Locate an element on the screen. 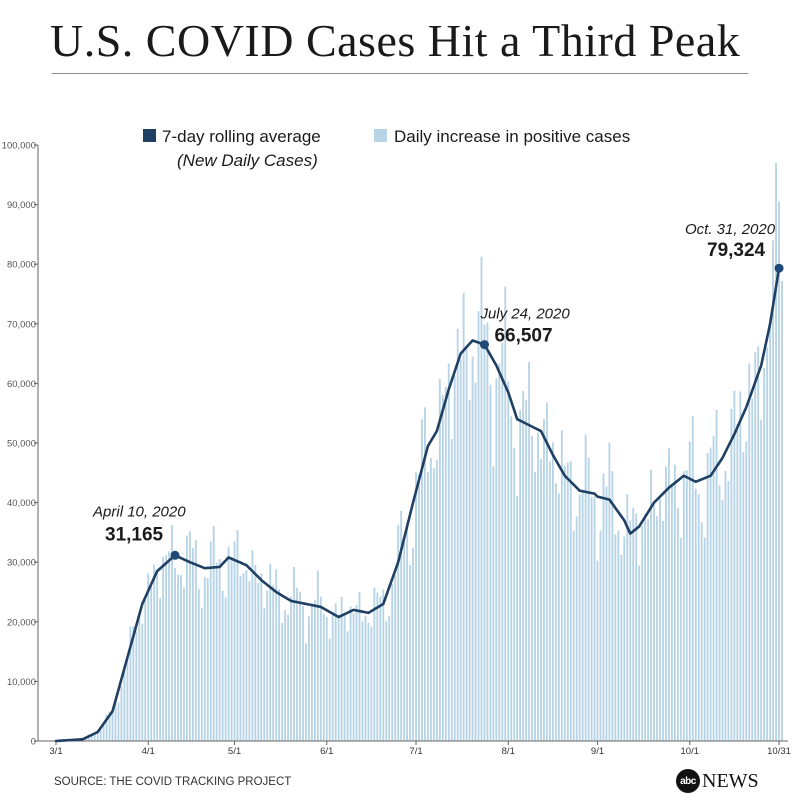  x-tick-label: 6/1 is located at coordinates (326, 751).